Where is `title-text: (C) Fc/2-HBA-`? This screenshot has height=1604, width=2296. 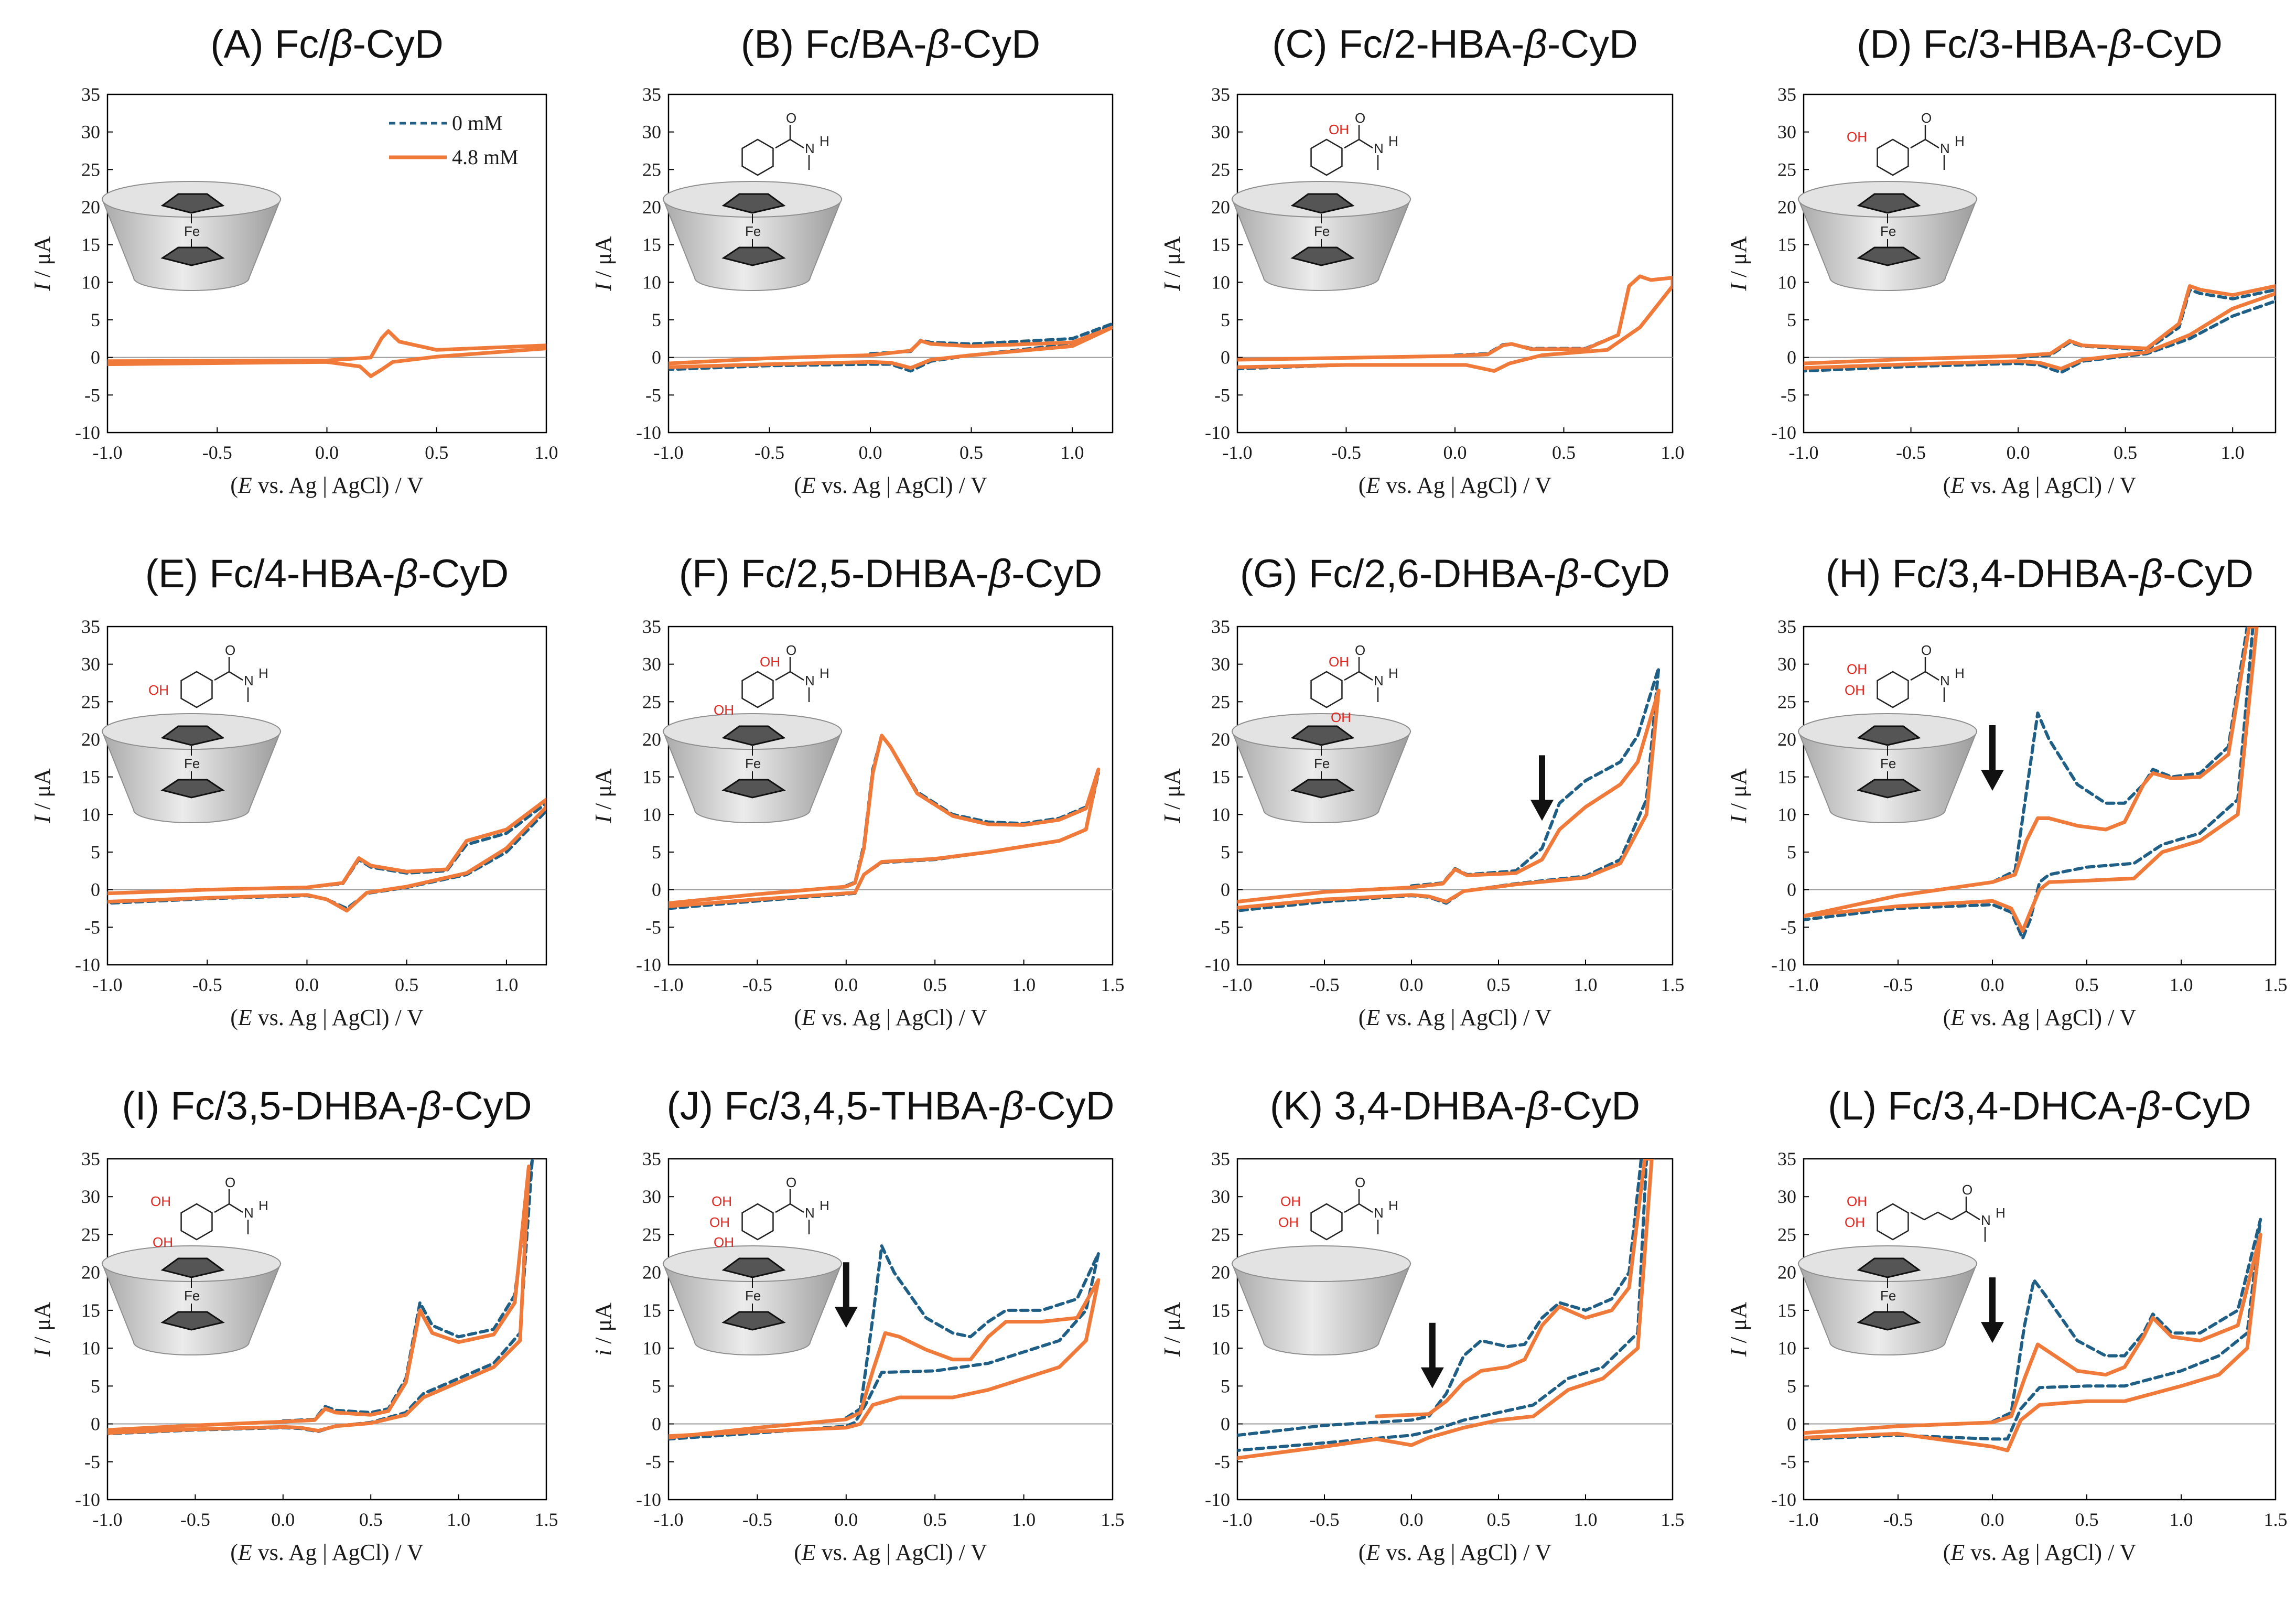 title-text: (C) Fc/2-HBA- is located at coordinates (1398, 44).